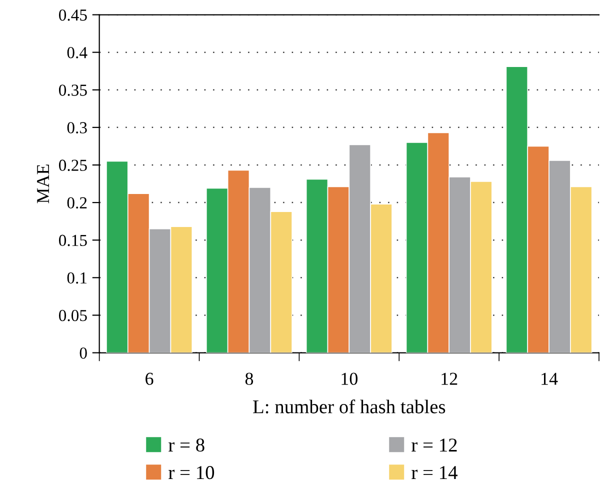 This screenshot has height=492, width=602. What do you see at coordinates (72, 316) in the screenshot?
I see `y-tick-label: 0.05` at bounding box center [72, 316].